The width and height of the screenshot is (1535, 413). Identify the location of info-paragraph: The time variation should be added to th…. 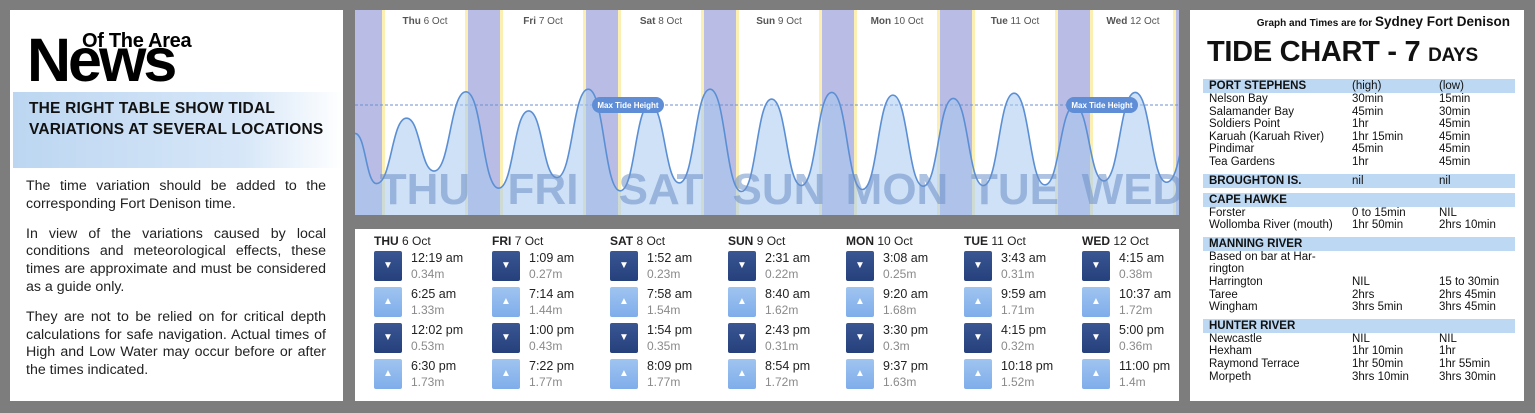
(176, 195).